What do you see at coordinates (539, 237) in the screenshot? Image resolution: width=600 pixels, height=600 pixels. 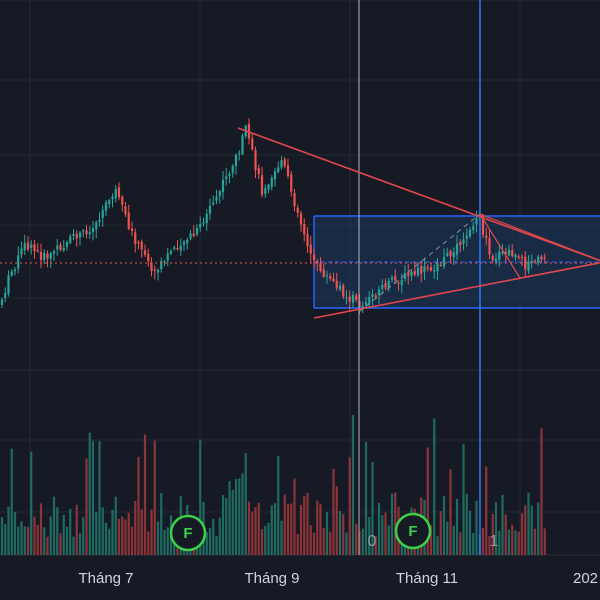 I see `triangle-upper-edge` at bounding box center [539, 237].